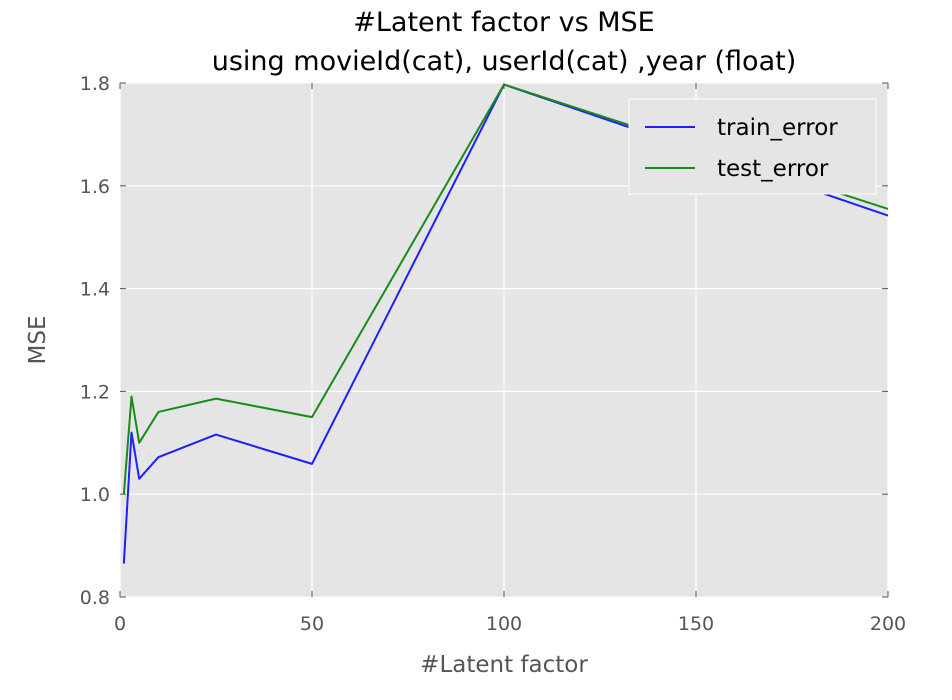 The height and width of the screenshot is (700, 952). What do you see at coordinates (888, 624) in the screenshot?
I see `x-tick-label: 200` at bounding box center [888, 624].